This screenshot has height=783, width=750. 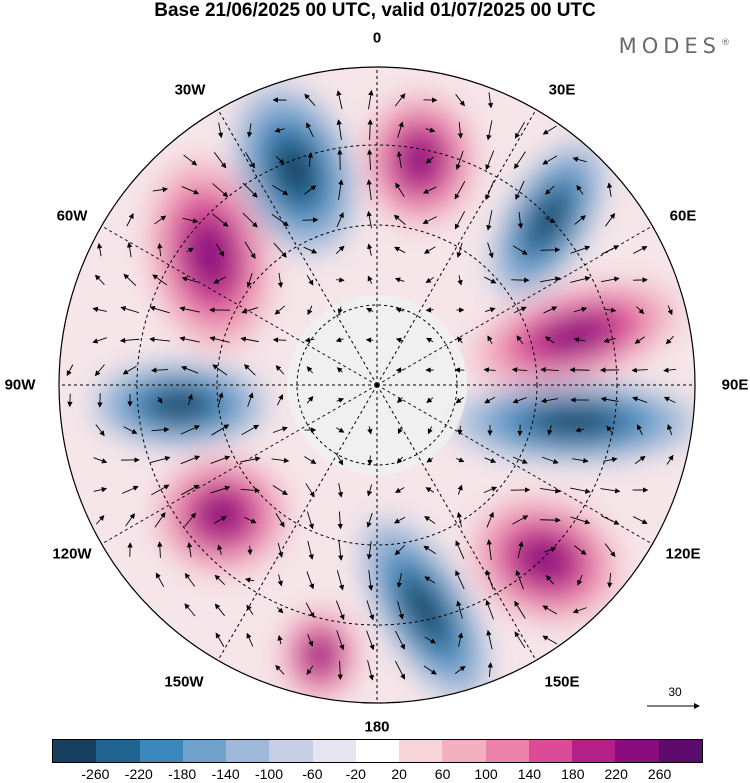 What do you see at coordinates (182, 774) in the screenshot?
I see `colorbar-tick-label: -180` at bounding box center [182, 774].